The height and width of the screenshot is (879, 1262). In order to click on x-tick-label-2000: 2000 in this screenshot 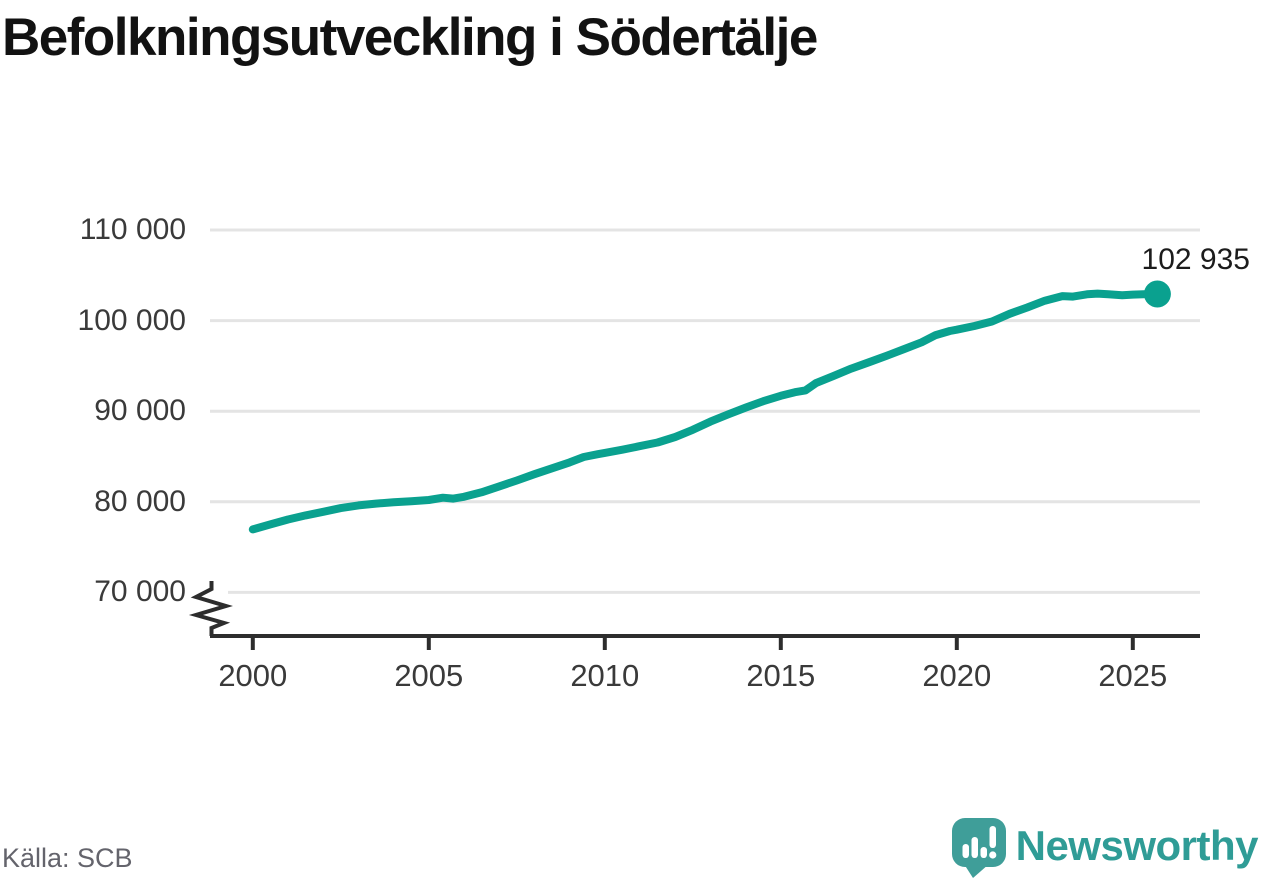, I will do `click(253, 675)`.